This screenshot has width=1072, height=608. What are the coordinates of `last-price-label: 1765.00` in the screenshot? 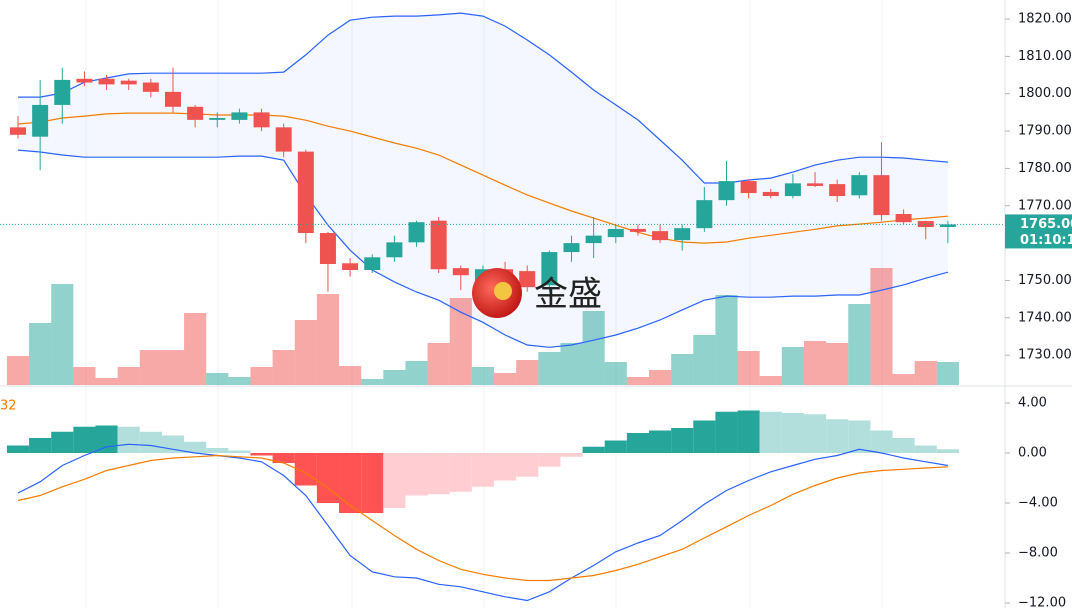 It's located at (1046, 224).